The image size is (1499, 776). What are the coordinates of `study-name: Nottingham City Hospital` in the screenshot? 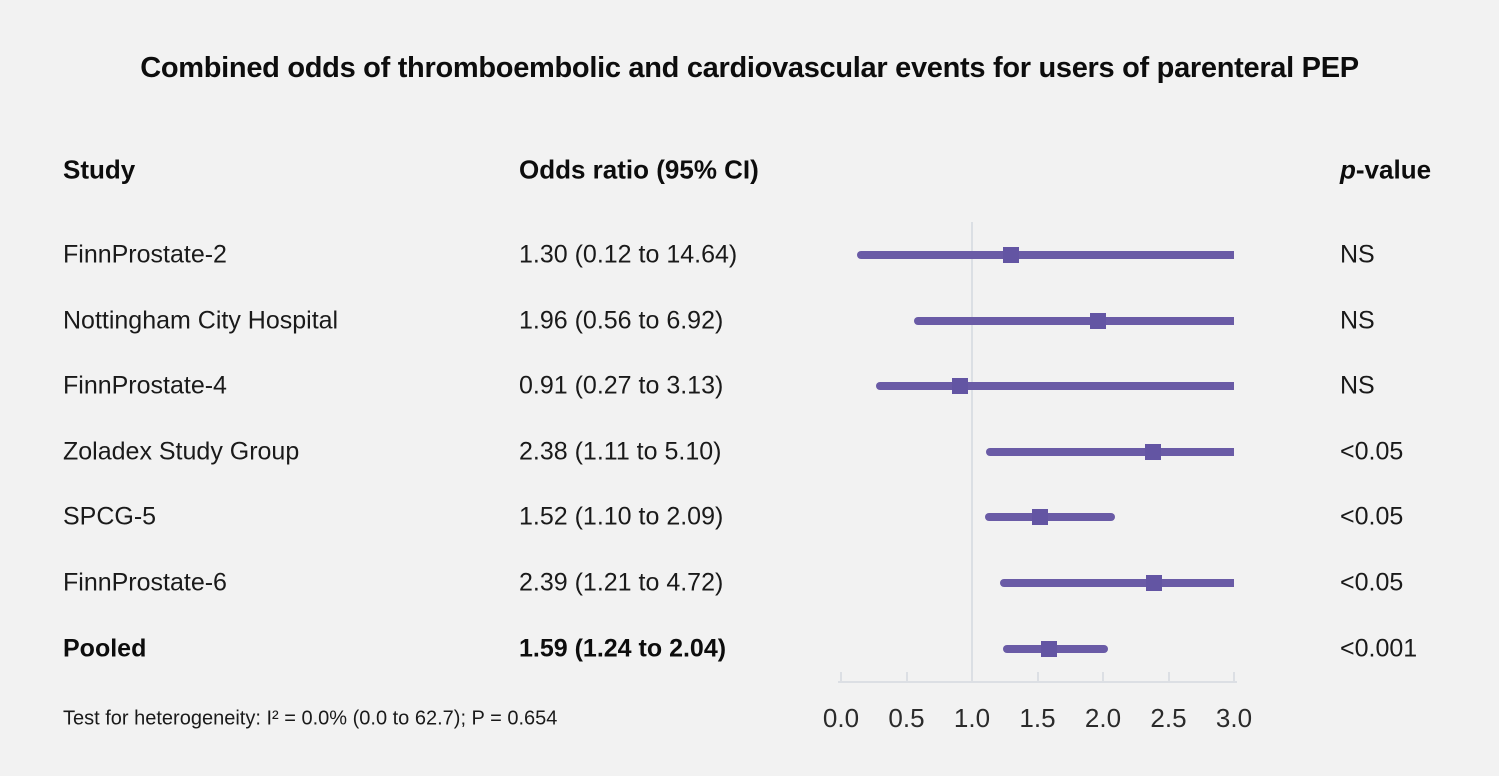 It's located at (201, 320).